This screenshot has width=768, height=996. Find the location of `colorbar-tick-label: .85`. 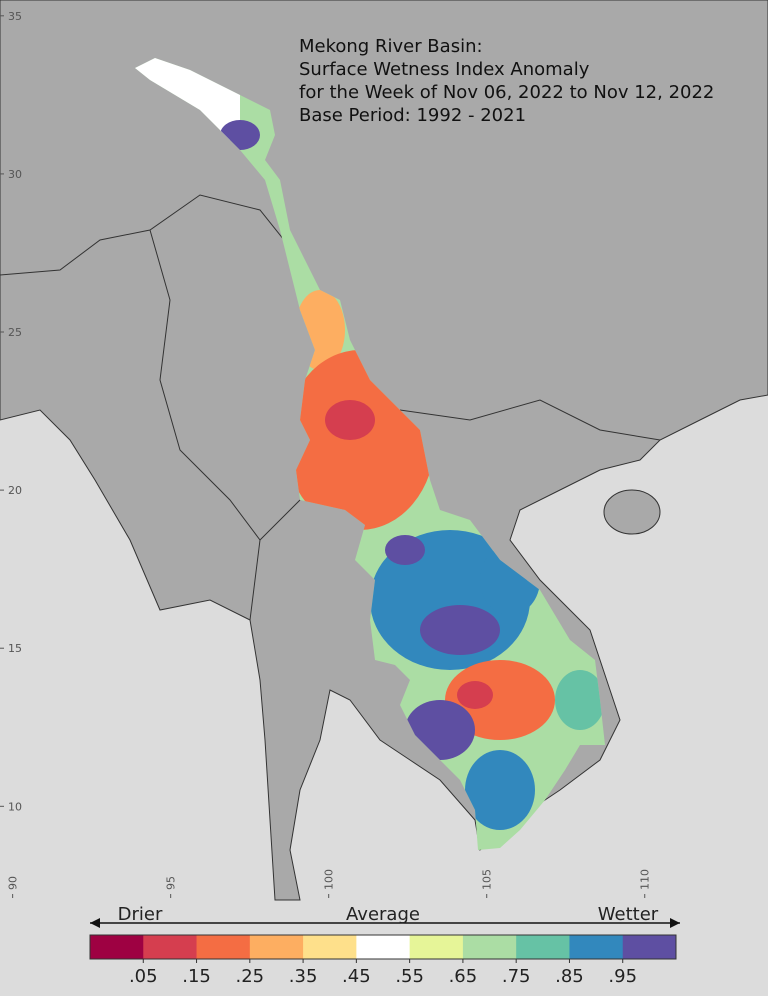

colorbar-tick-label: .85 is located at coordinates (569, 976).